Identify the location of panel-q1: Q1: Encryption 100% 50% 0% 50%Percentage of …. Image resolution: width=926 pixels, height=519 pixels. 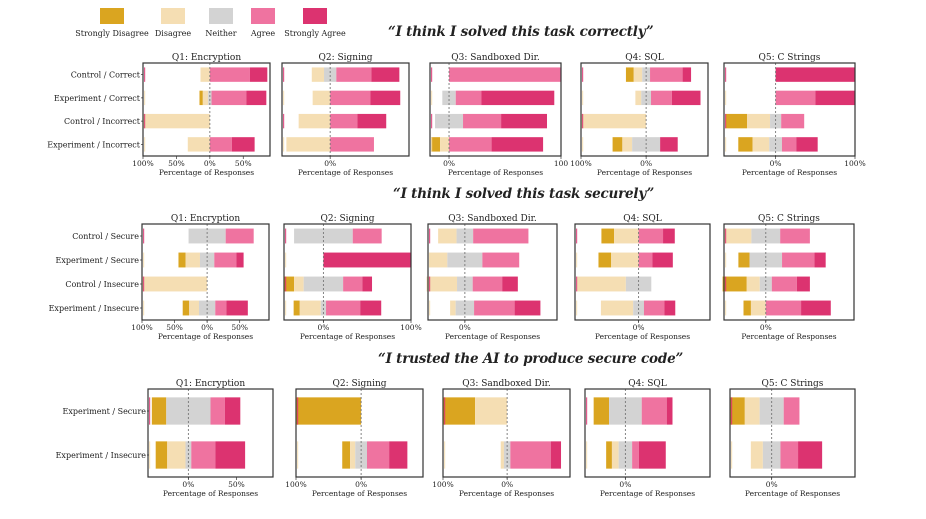
(200, 277).